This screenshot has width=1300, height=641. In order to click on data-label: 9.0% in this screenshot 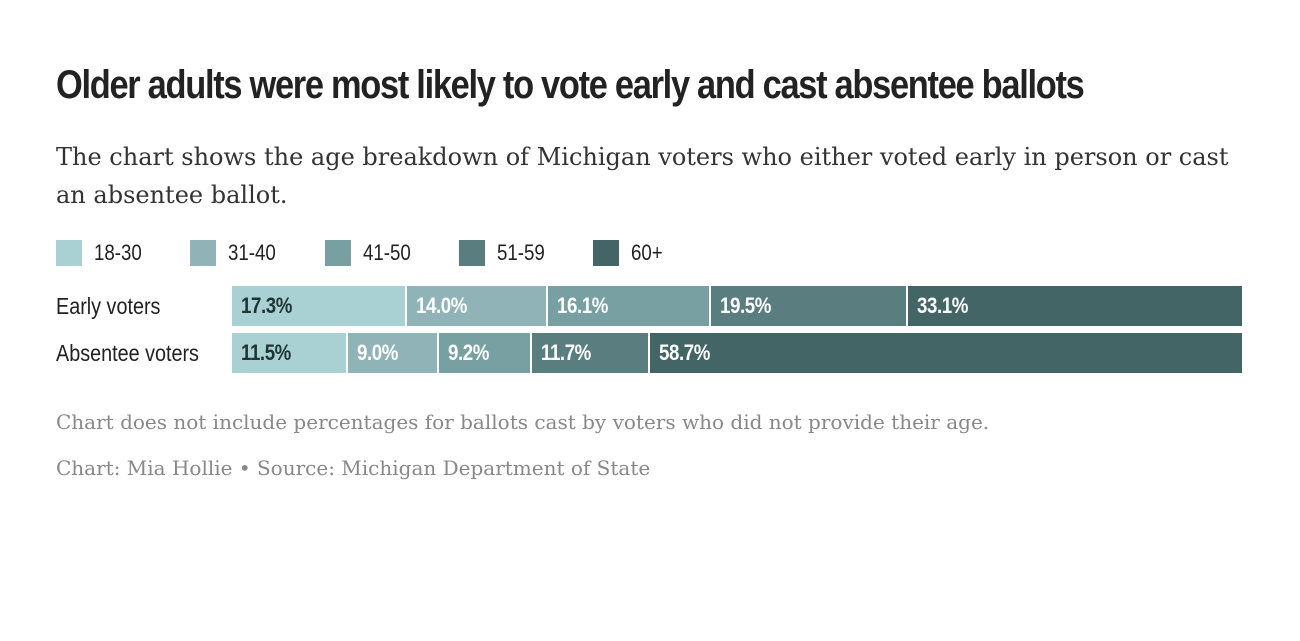, I will do `click(377, 352)`.